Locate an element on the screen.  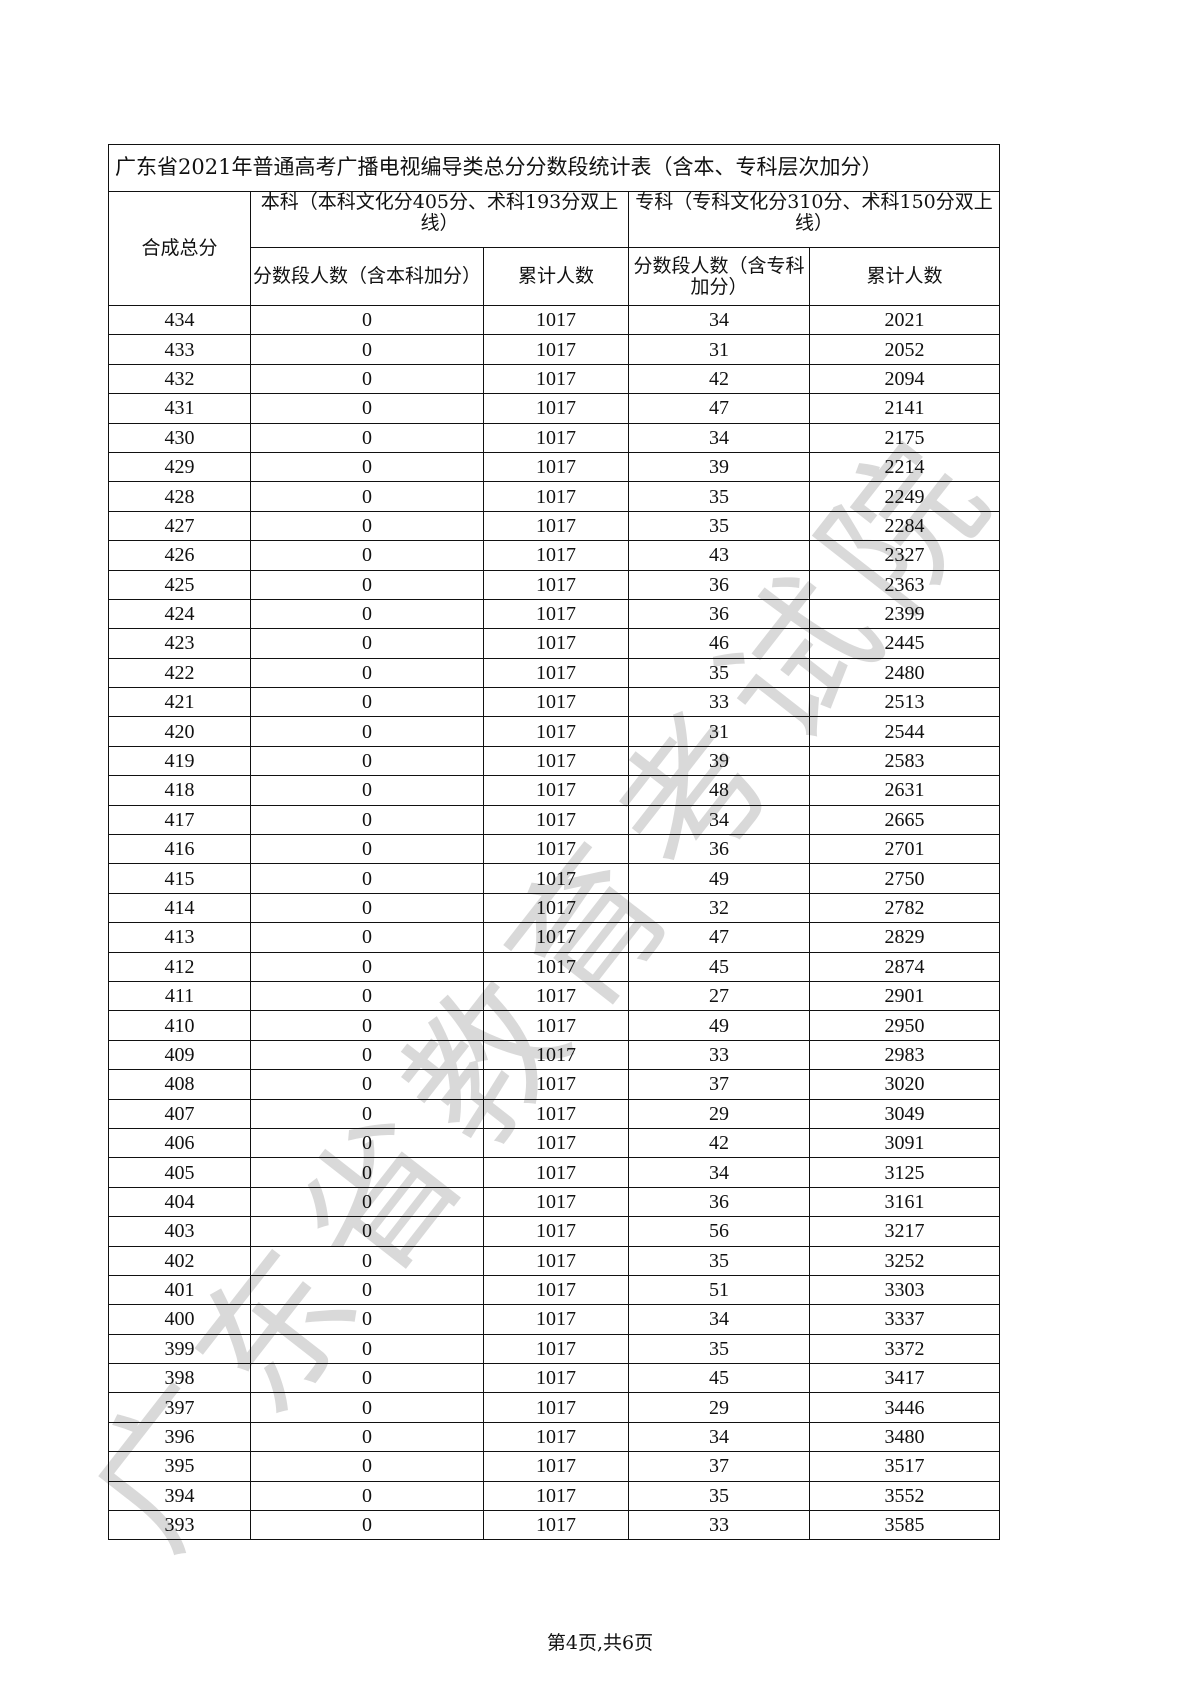
cell-score: 398 is located at coordinates (179, 1378).